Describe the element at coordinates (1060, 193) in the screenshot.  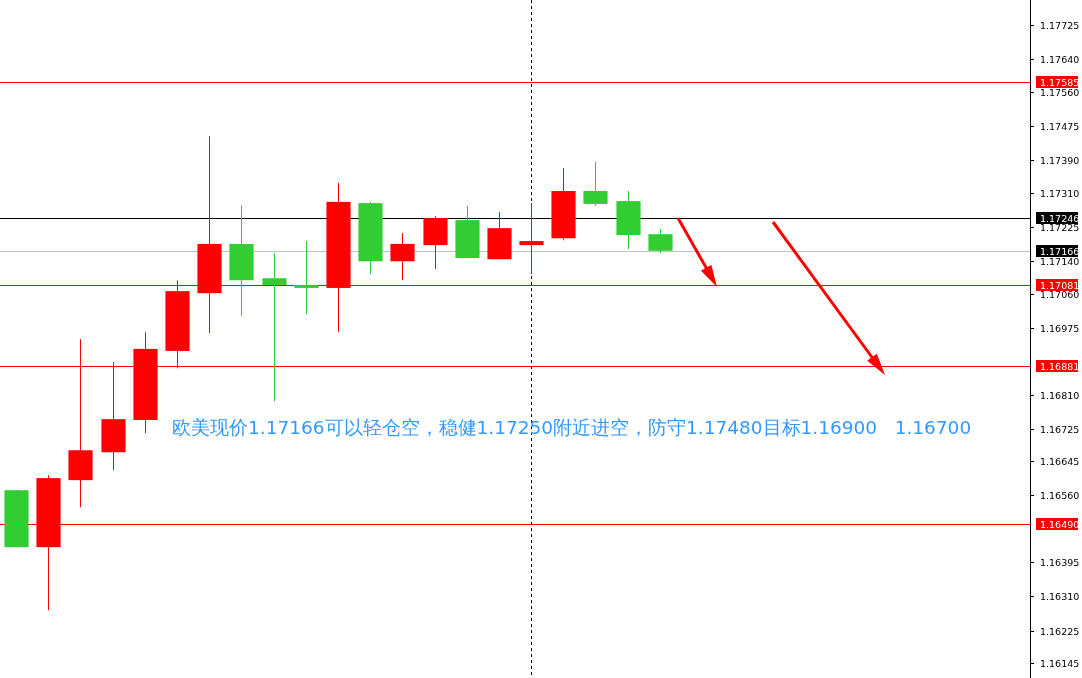
I see `y-tick-label: 1.17310` at that location.